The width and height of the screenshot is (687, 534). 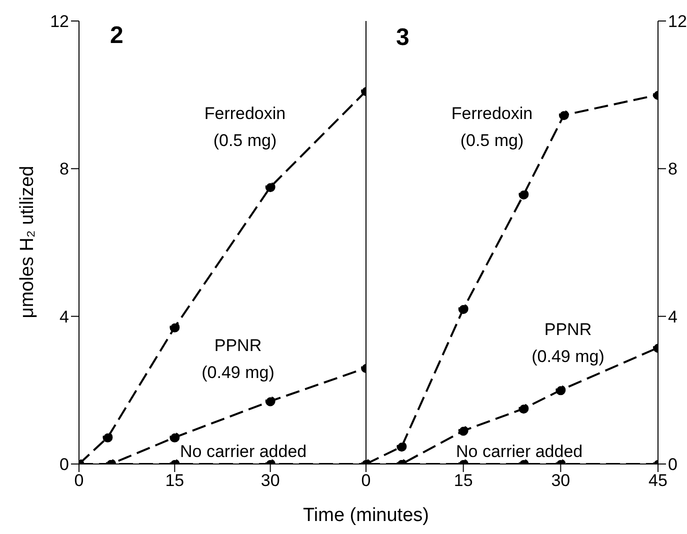 What do you see at coordinates (117, 36) in the screenshot?
I see `chart-title: 2` at bounding box center [117, 36].